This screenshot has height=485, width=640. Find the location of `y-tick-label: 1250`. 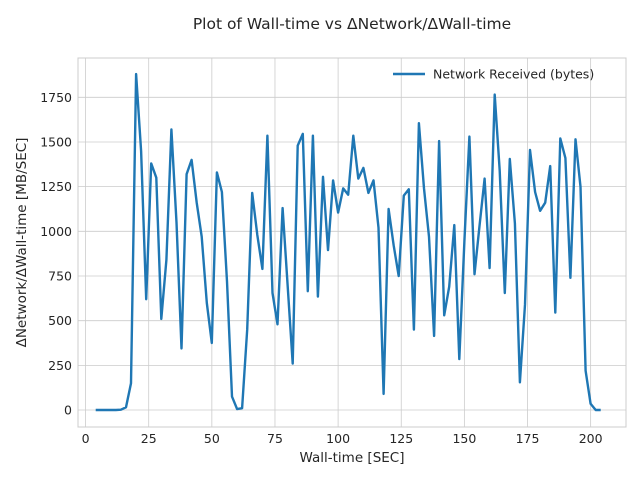

y-tick-label: 1250 is located at coordinates (56, 186).